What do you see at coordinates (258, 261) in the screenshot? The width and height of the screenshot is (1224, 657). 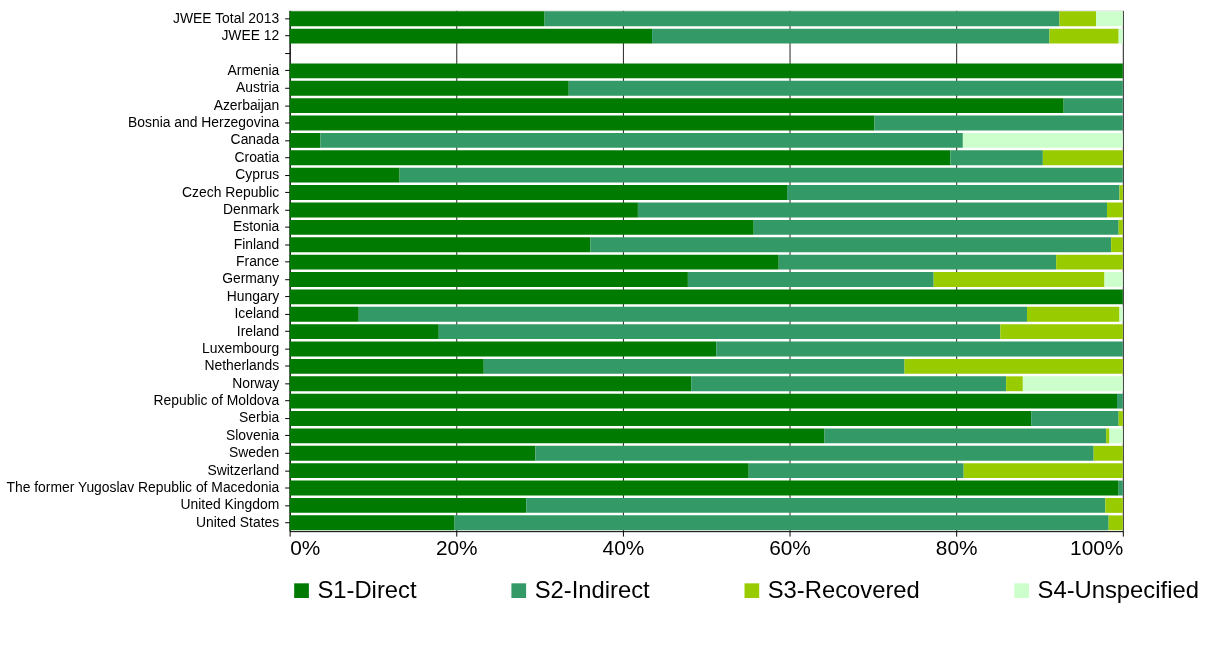 I see `y-tick-label: France` at bounding box center [258, 261].